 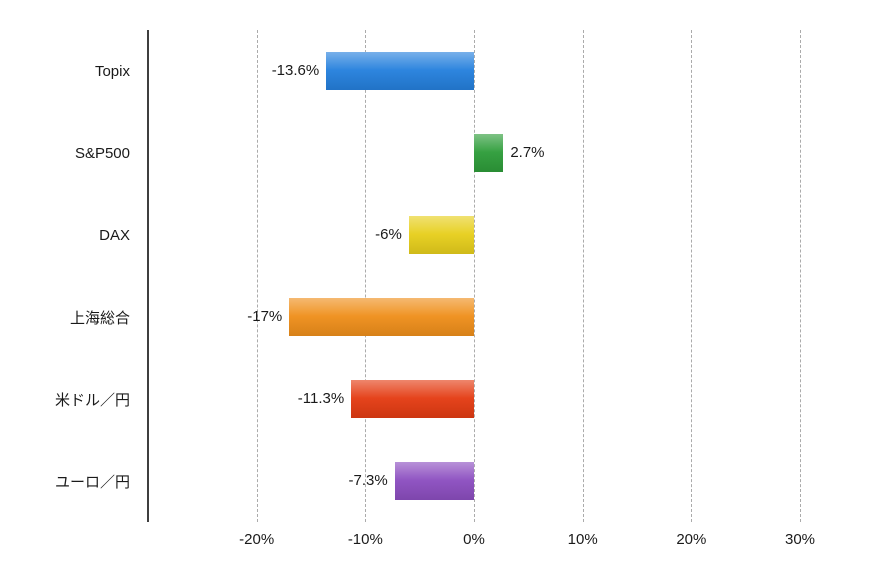 I want to click on category-axis: Topix S&P500 DAX 上海総合米ドル／円ユーロ／円, so click(x=65, y=276).